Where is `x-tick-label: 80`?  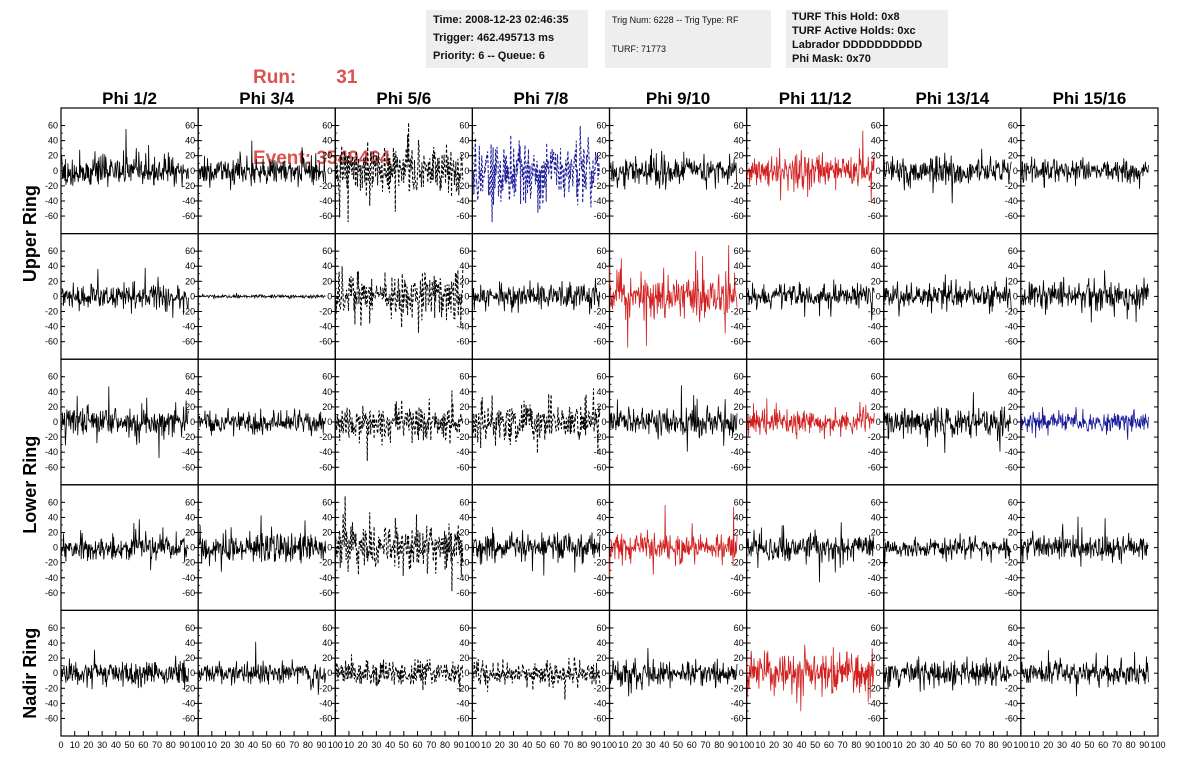
x-tick-label: 80 is located at coordinates (1131, 745).